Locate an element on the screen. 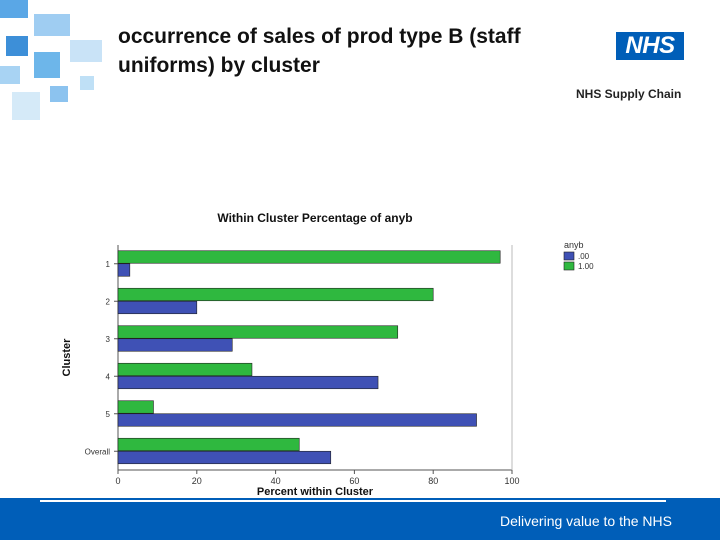 The width and height of the screenshot is (720, 540). nhs-logo-text: NHS is located at coordinates (650, 45).